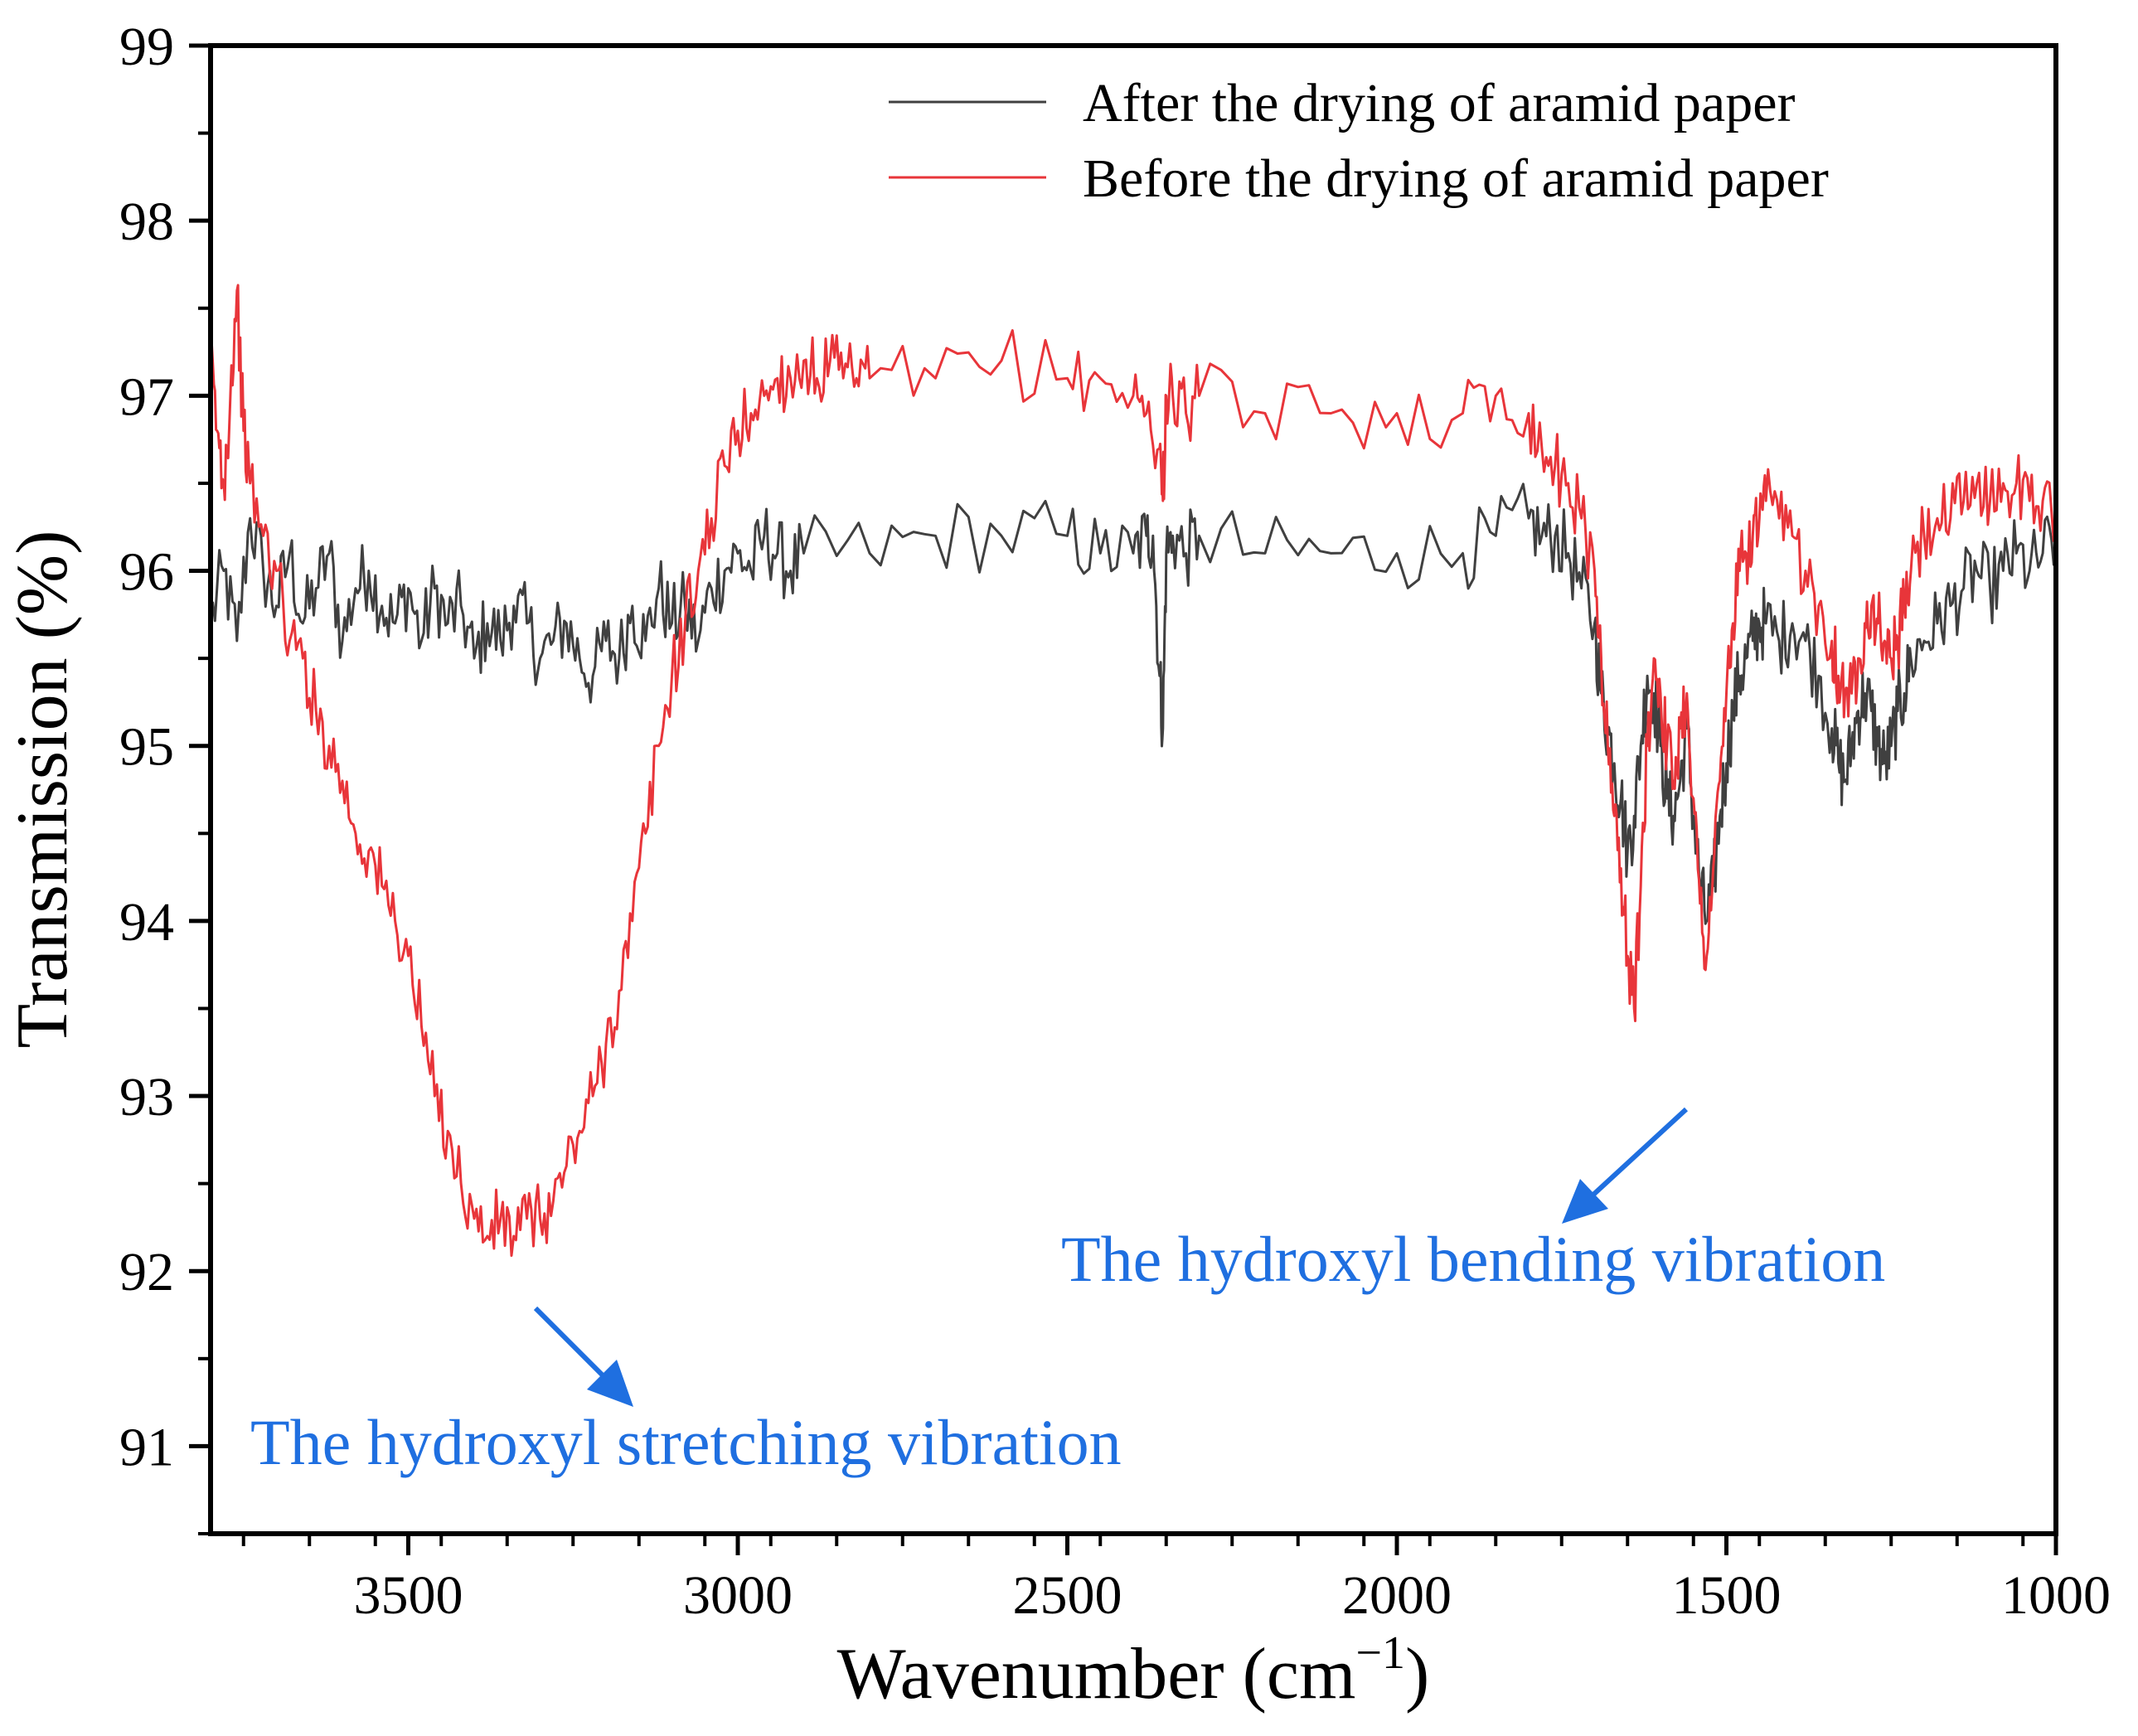 This screenshot has height=1736, width=2138. I want to click on legend-label-after: After the drying of aramid paper, so click(1440, 103).